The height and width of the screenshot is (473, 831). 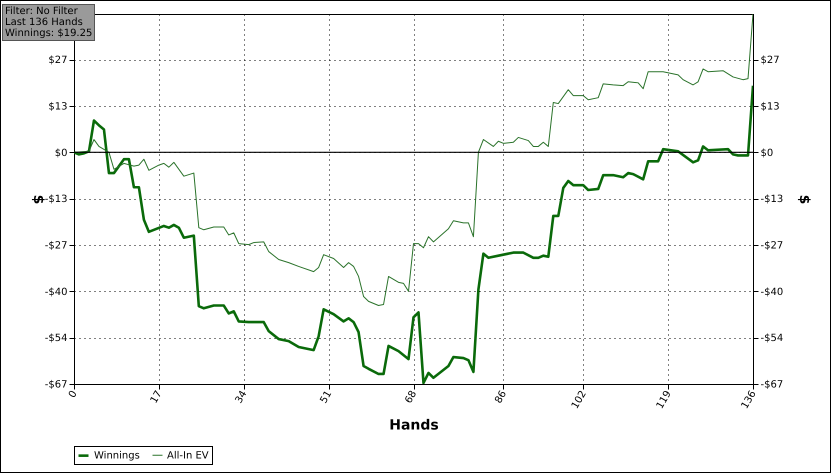 What do you see at coordinates (772, 292) in the screenshot?
I see `y2-tick-label: -$40` at bounding box center [772, 292].